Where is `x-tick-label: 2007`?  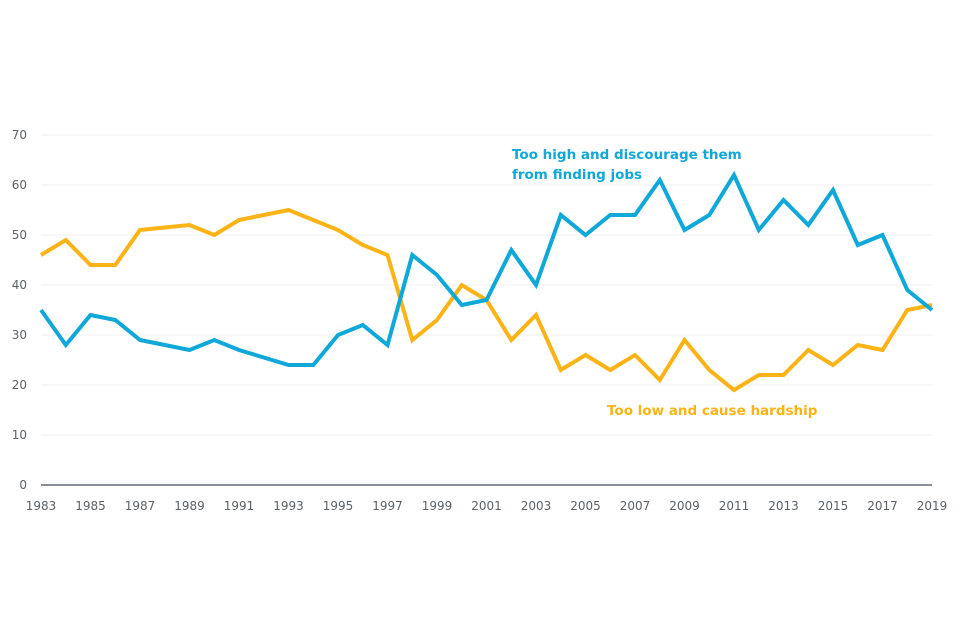 x-tick-label: 2007 is located at coordinates (635, 506).